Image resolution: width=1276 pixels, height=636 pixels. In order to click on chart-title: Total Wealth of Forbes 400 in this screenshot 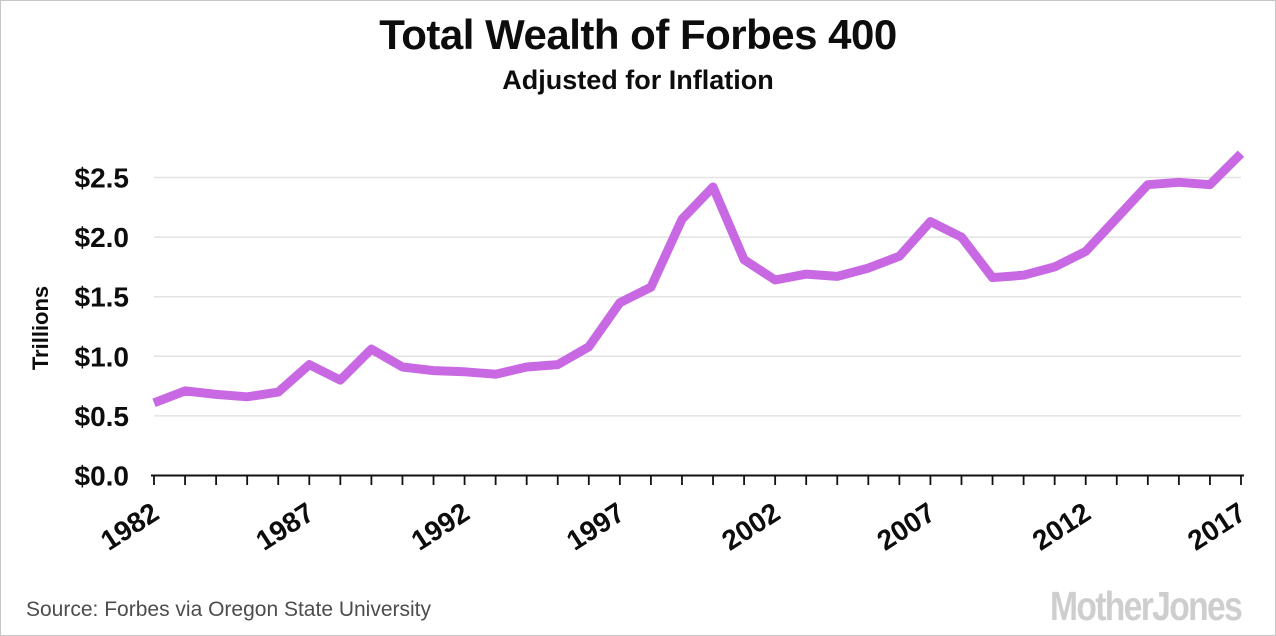, I will do `click(638, 34)`.